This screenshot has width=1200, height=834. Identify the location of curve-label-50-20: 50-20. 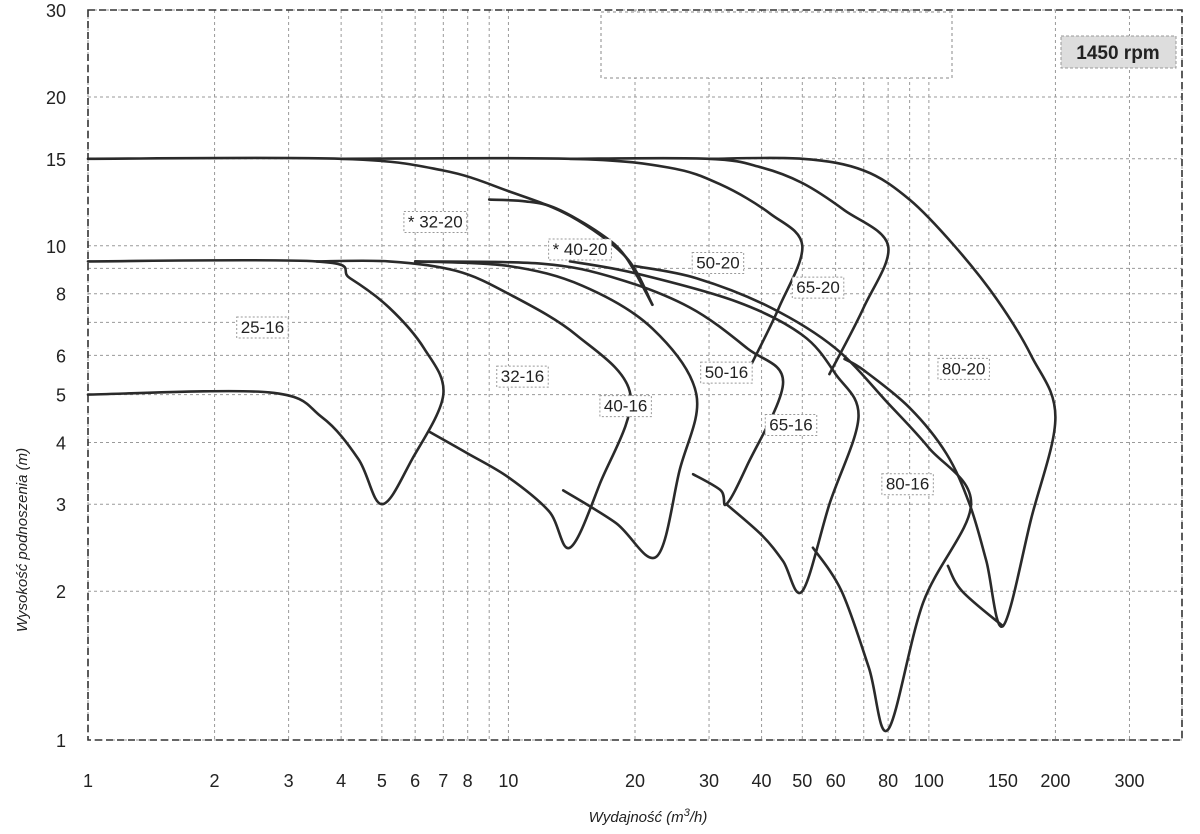
(718, 263).